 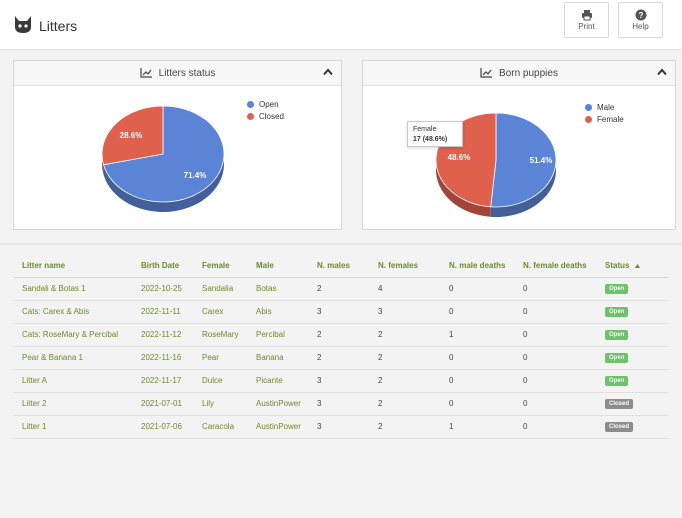 What do you see at coordinates (73, 358) in the screenshot?
I see `cell-litter-name: Pear & Banana 1` at bounding box center [73, 358].